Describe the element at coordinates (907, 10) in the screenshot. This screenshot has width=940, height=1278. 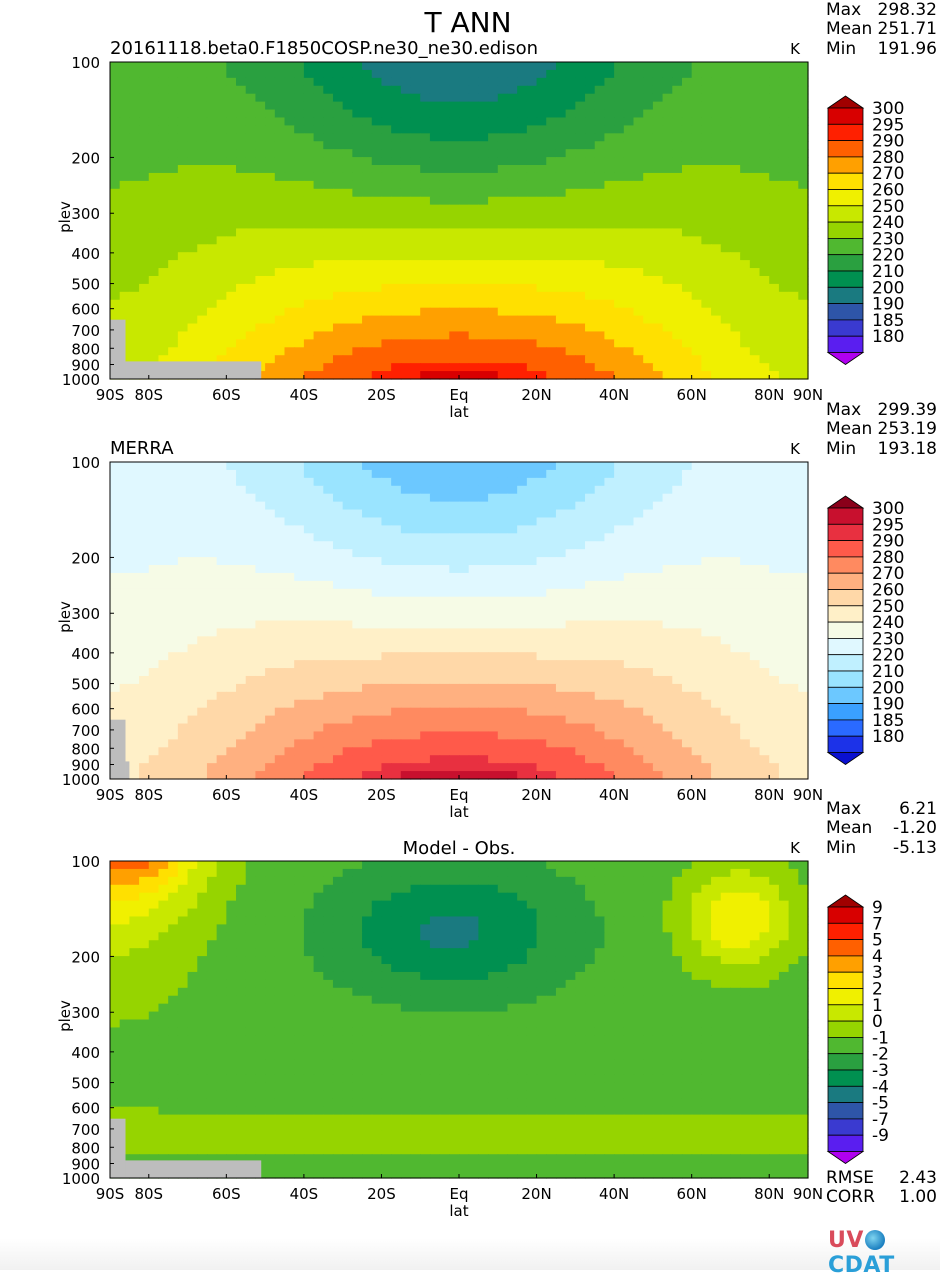
I see `stat-value: 298.32` at that location.